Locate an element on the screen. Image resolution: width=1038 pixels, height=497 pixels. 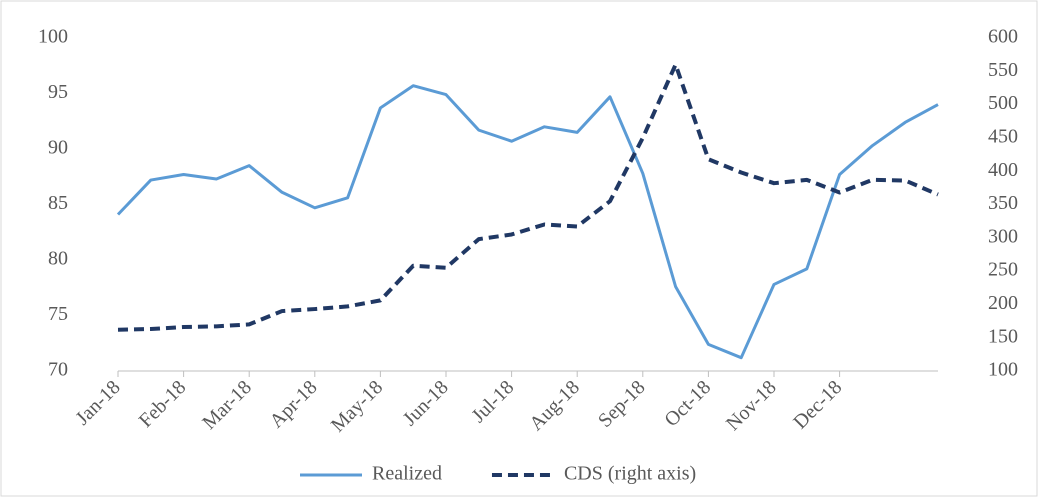
y-tick-label: 75 is located at coordinates (58, 314).